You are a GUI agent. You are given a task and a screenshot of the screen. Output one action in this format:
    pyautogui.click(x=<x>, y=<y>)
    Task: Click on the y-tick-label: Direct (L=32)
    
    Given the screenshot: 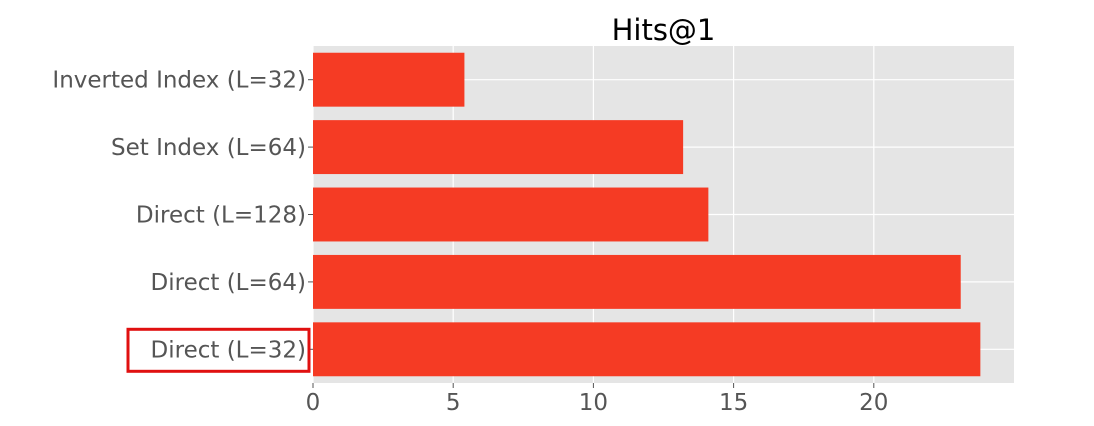 What is the action you would take?
    pyautogui.click(x=228, y=350)
    